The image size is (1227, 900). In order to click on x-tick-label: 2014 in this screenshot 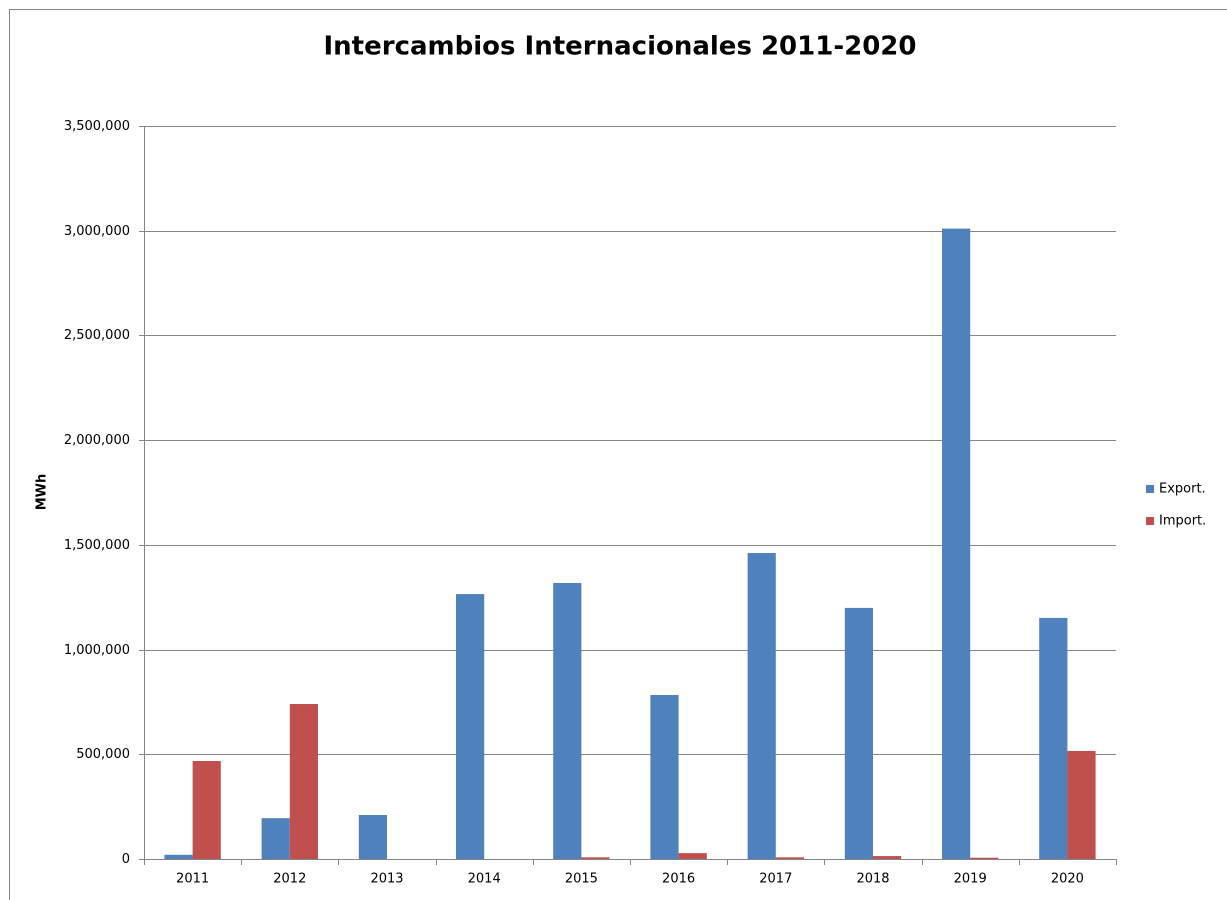, I will do `click(484, 879)`.